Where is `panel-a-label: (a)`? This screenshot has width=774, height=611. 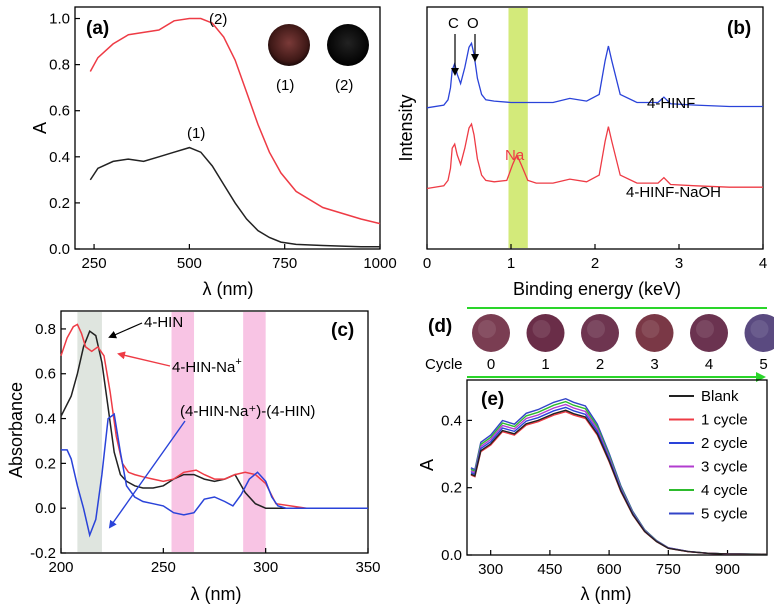 panel-a-label: (a) is located at coordinates (97, 28).